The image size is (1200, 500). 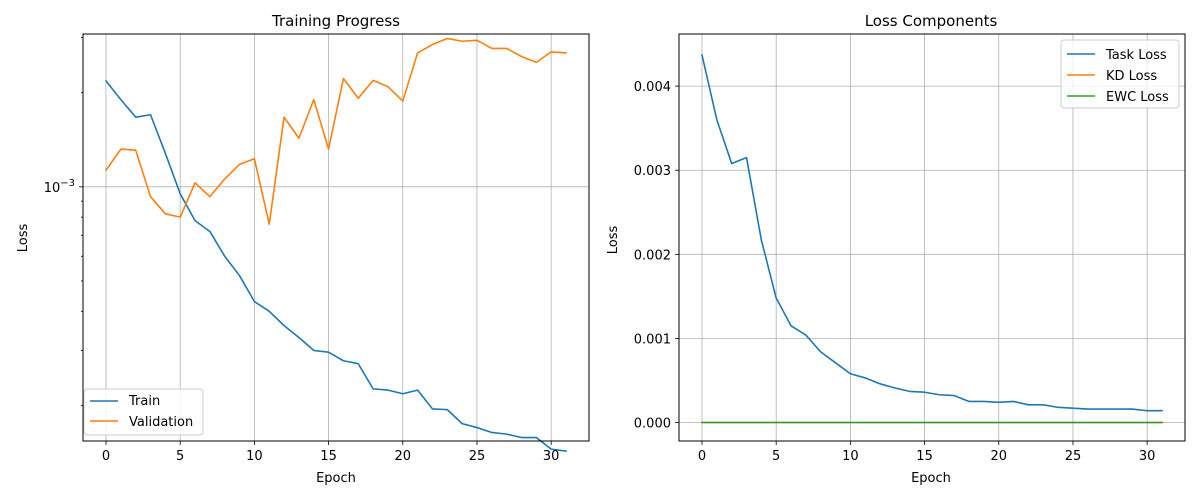 I want to click on loss-components-x-tick-label: 25, so click(x=1073, y=456).